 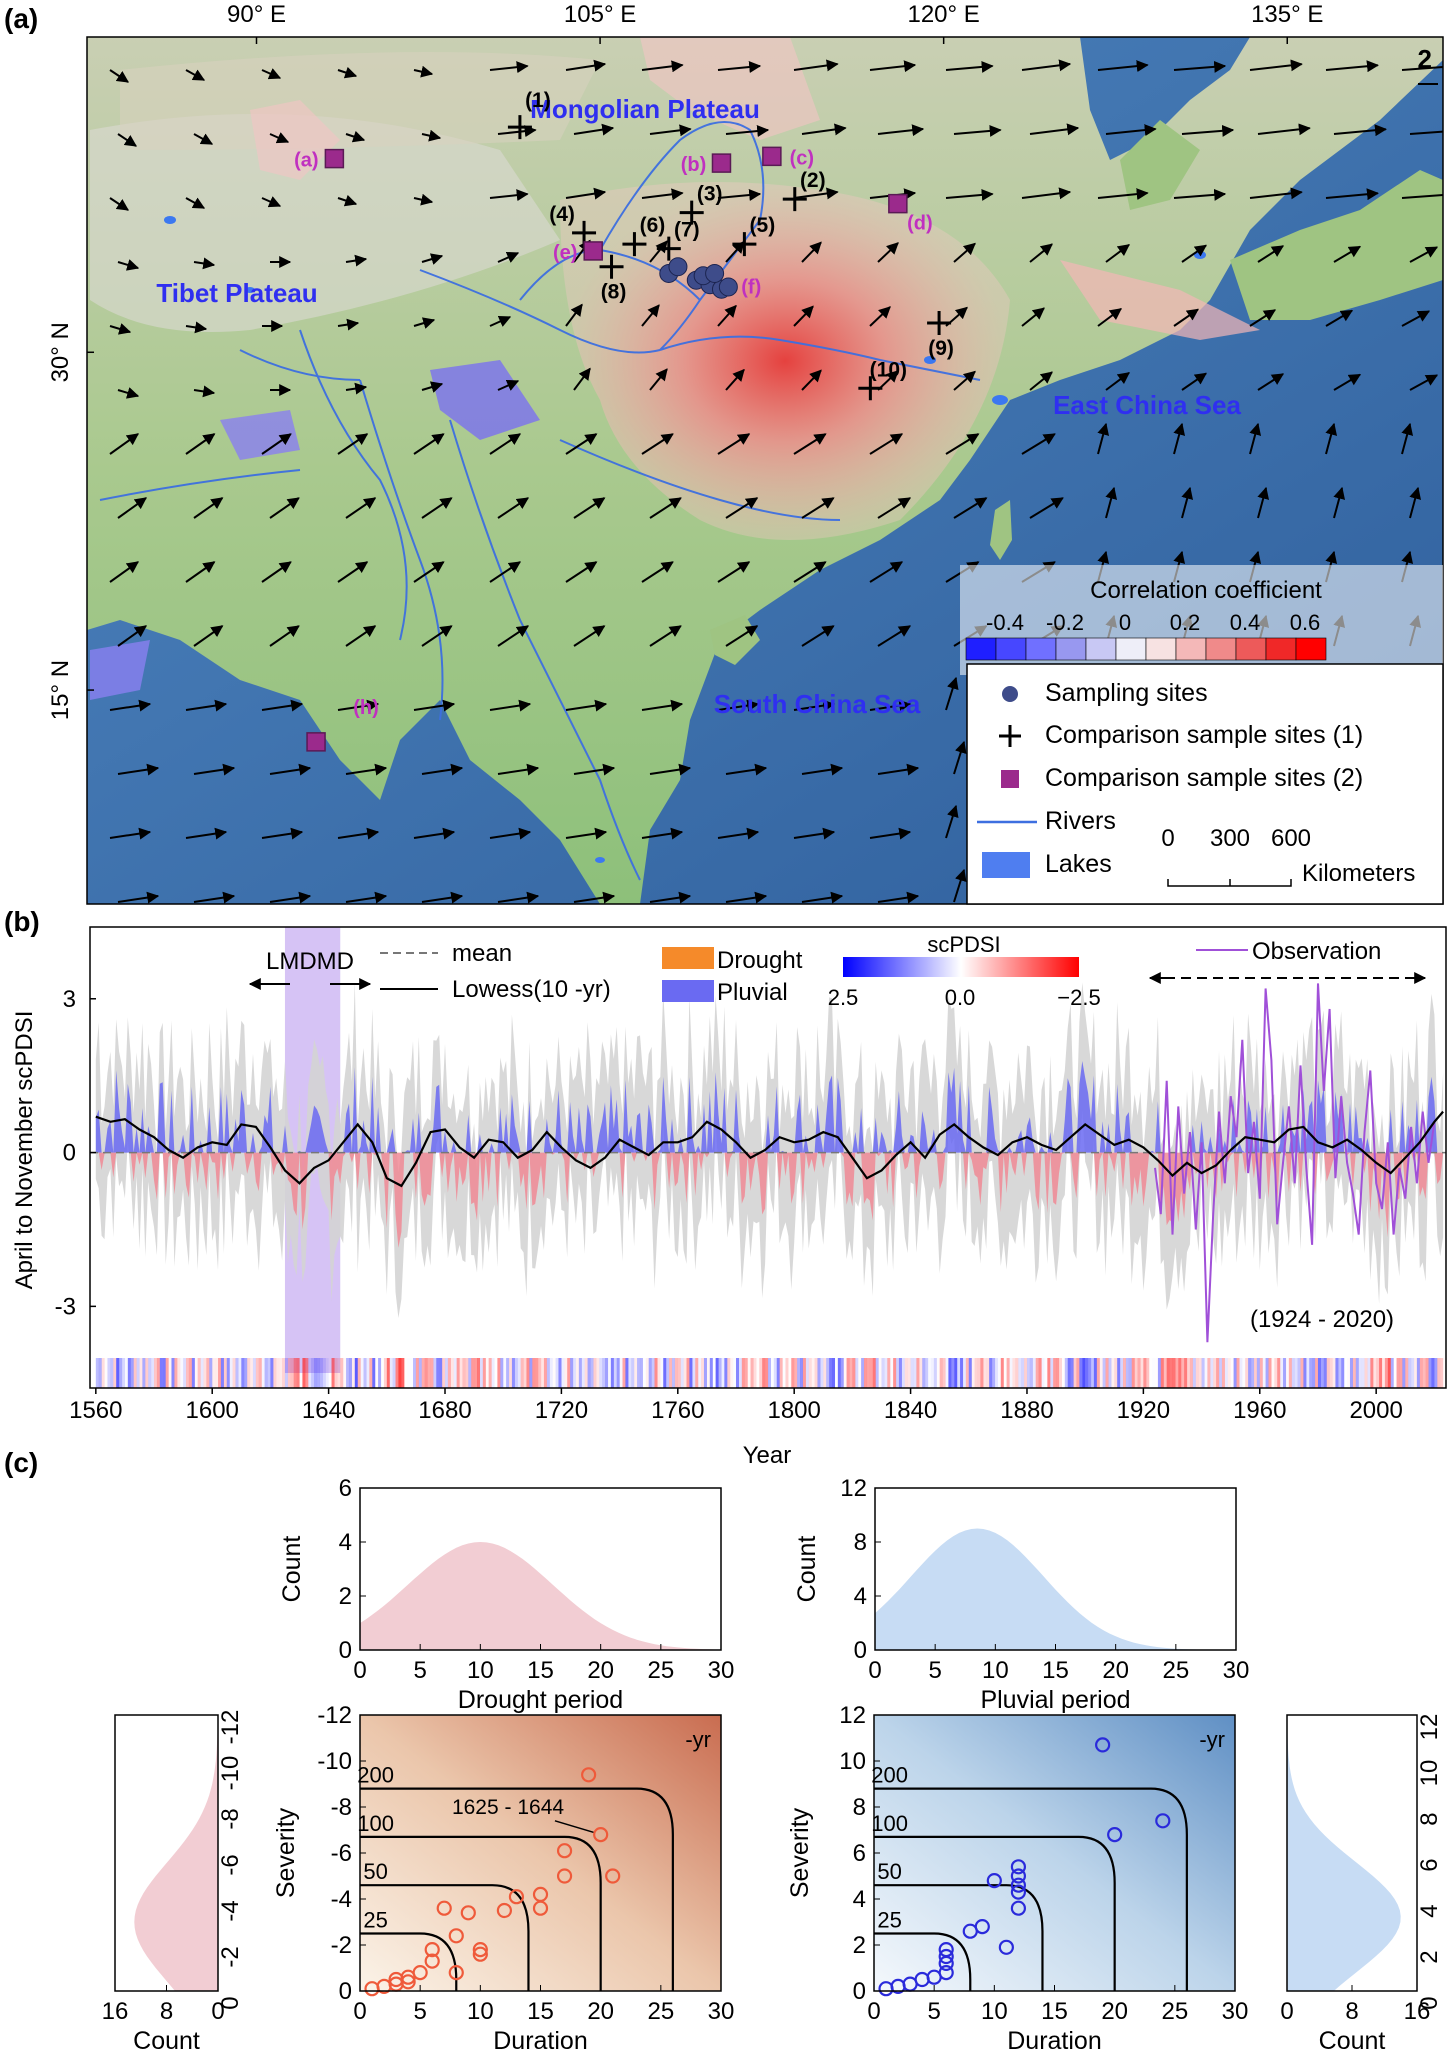 I want to click on panel-label-b: (b), so click(x=22, y=921).